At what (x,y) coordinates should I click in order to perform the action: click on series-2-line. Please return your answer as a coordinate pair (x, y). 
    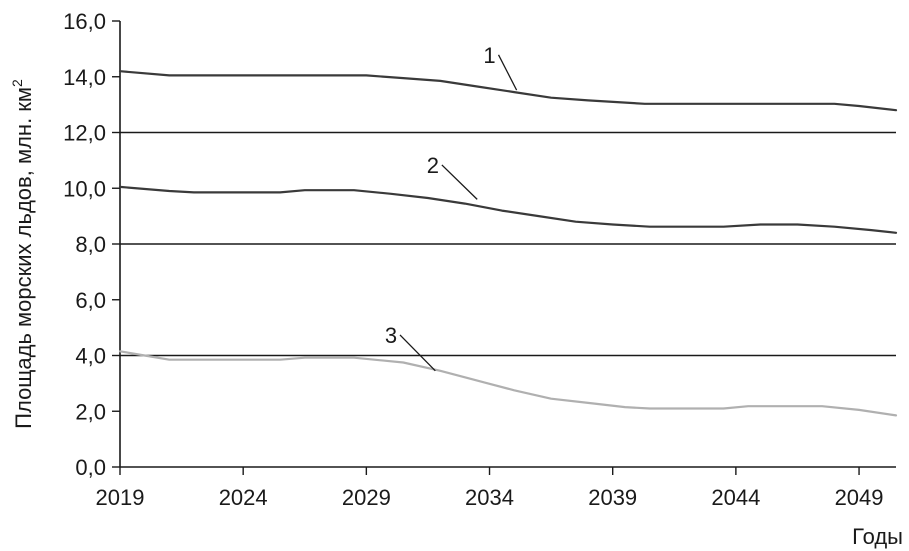
    Looking at the image, I should click on (508, 209).